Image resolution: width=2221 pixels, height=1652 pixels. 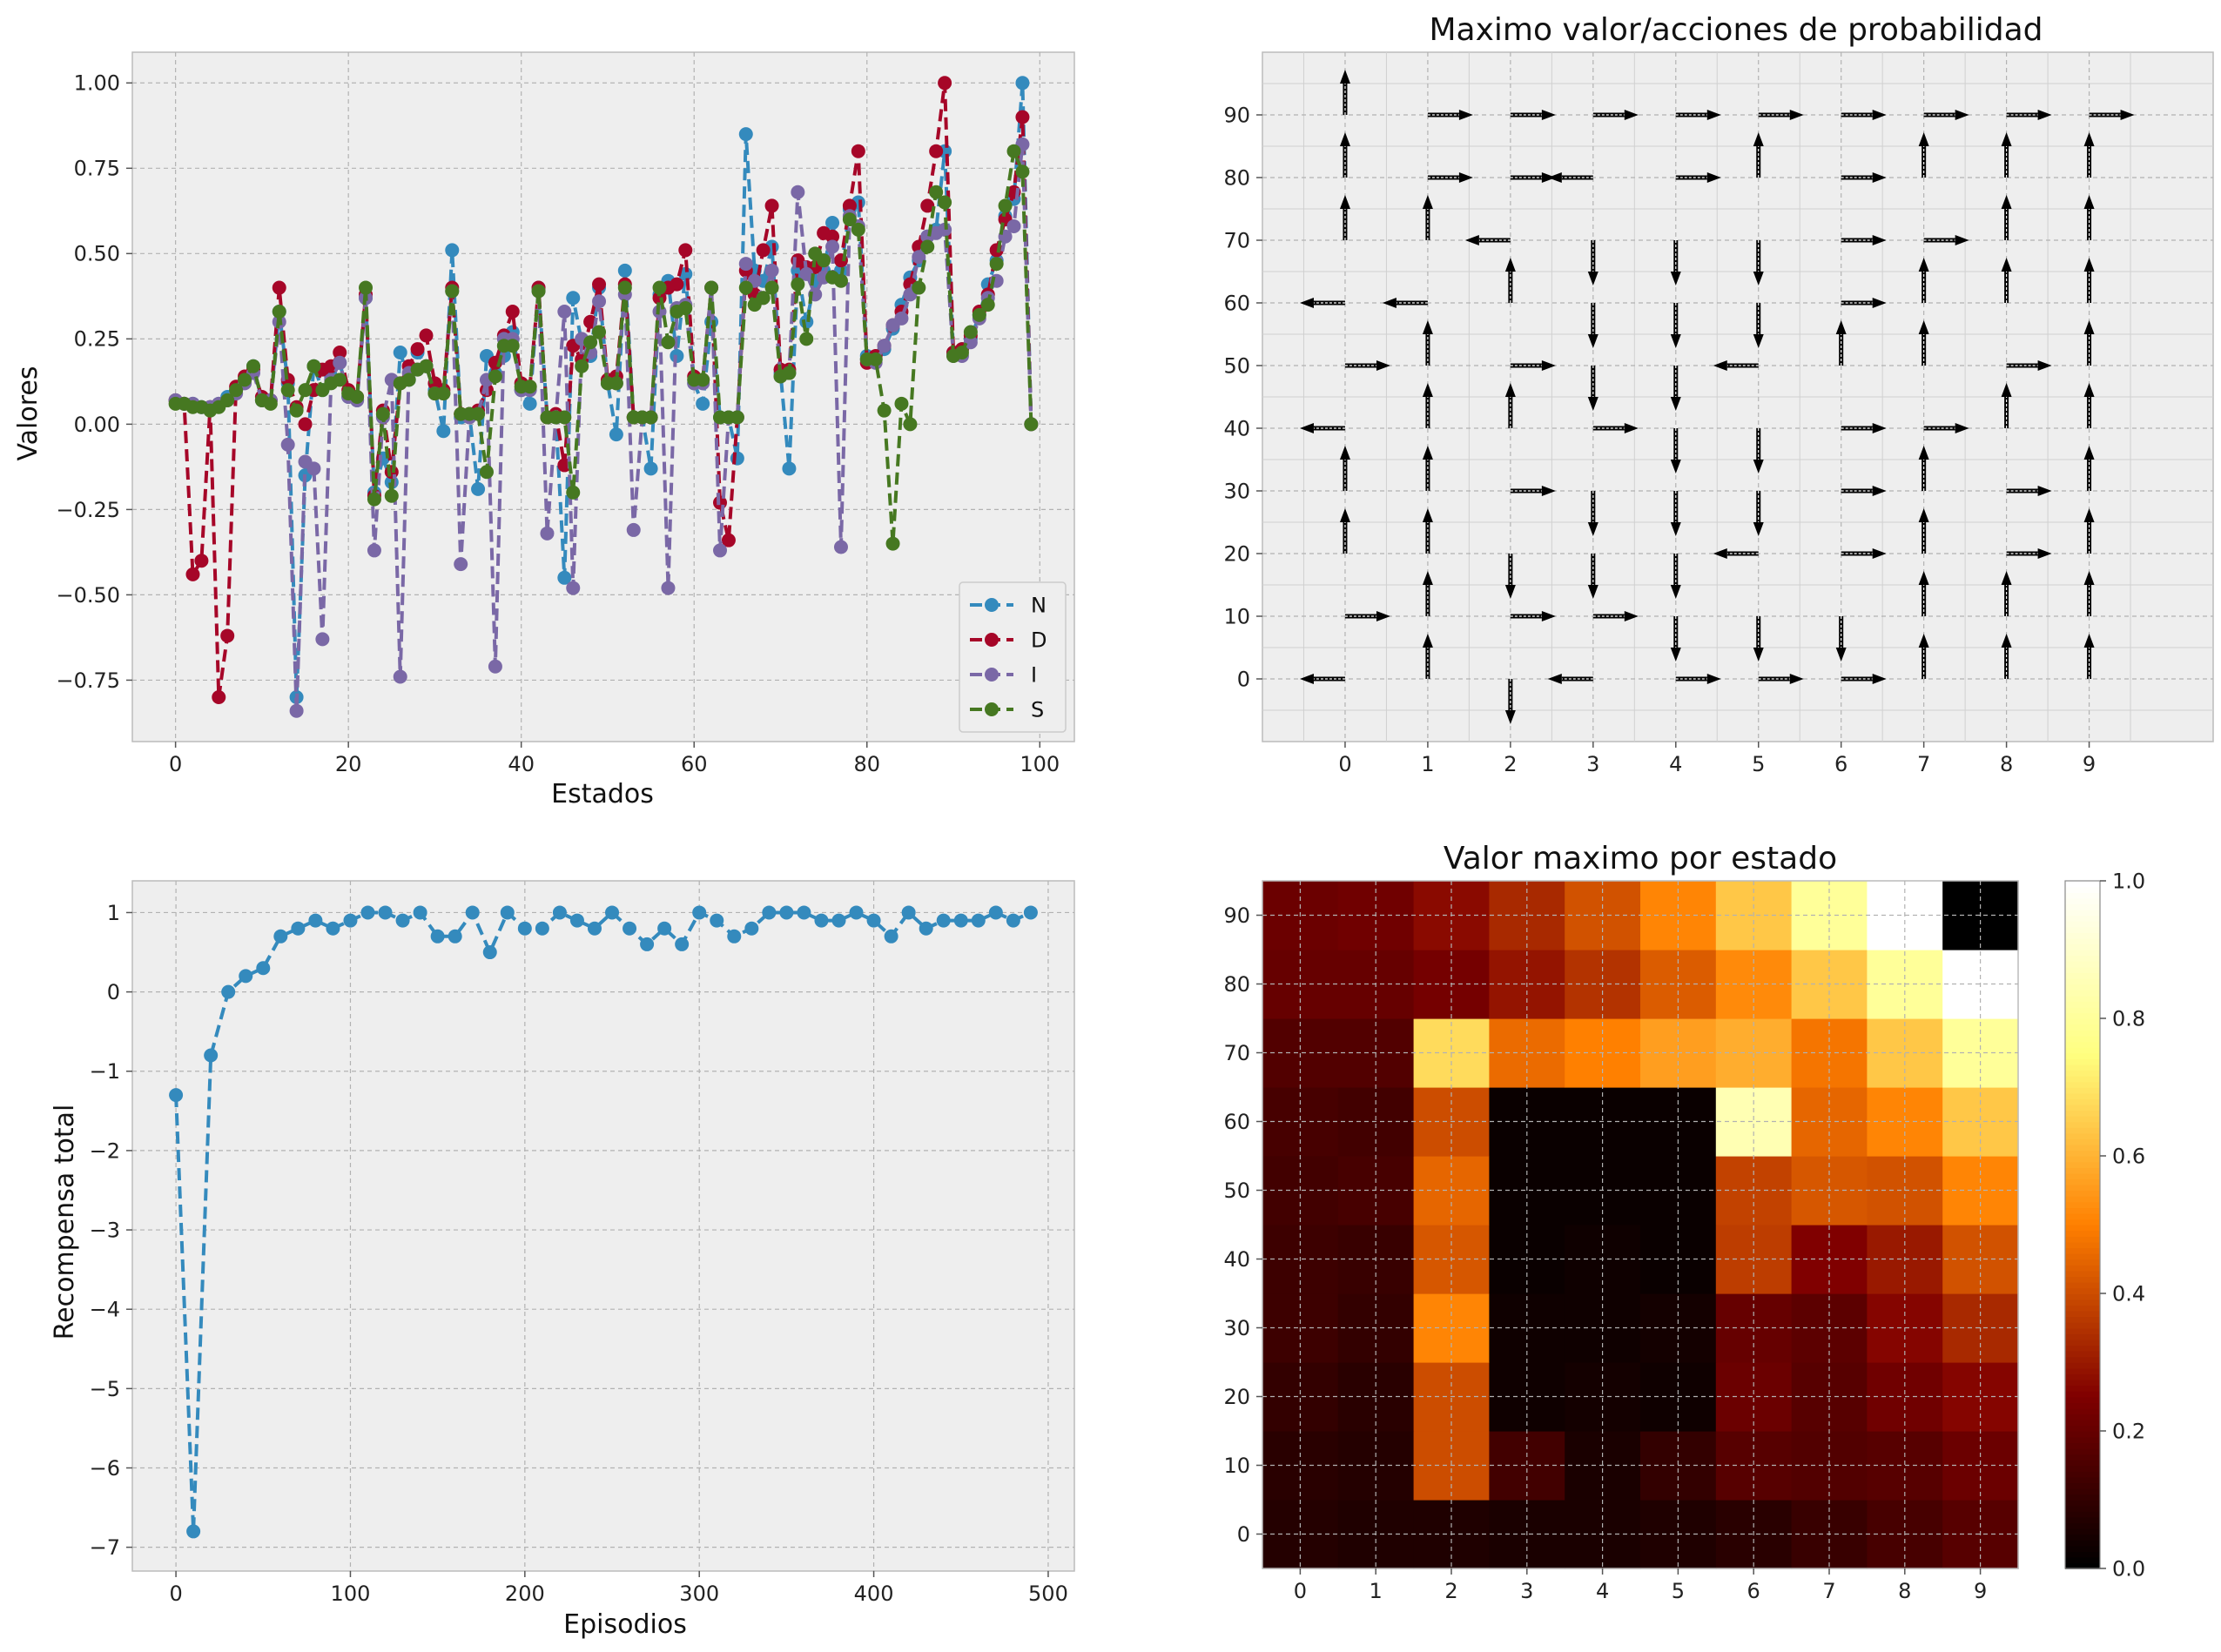 What do you see at coordinates (1526, 1591) in the screenshot?
I see `heatmap-xtick-label: 3` at bounding box center [1526, 1591].